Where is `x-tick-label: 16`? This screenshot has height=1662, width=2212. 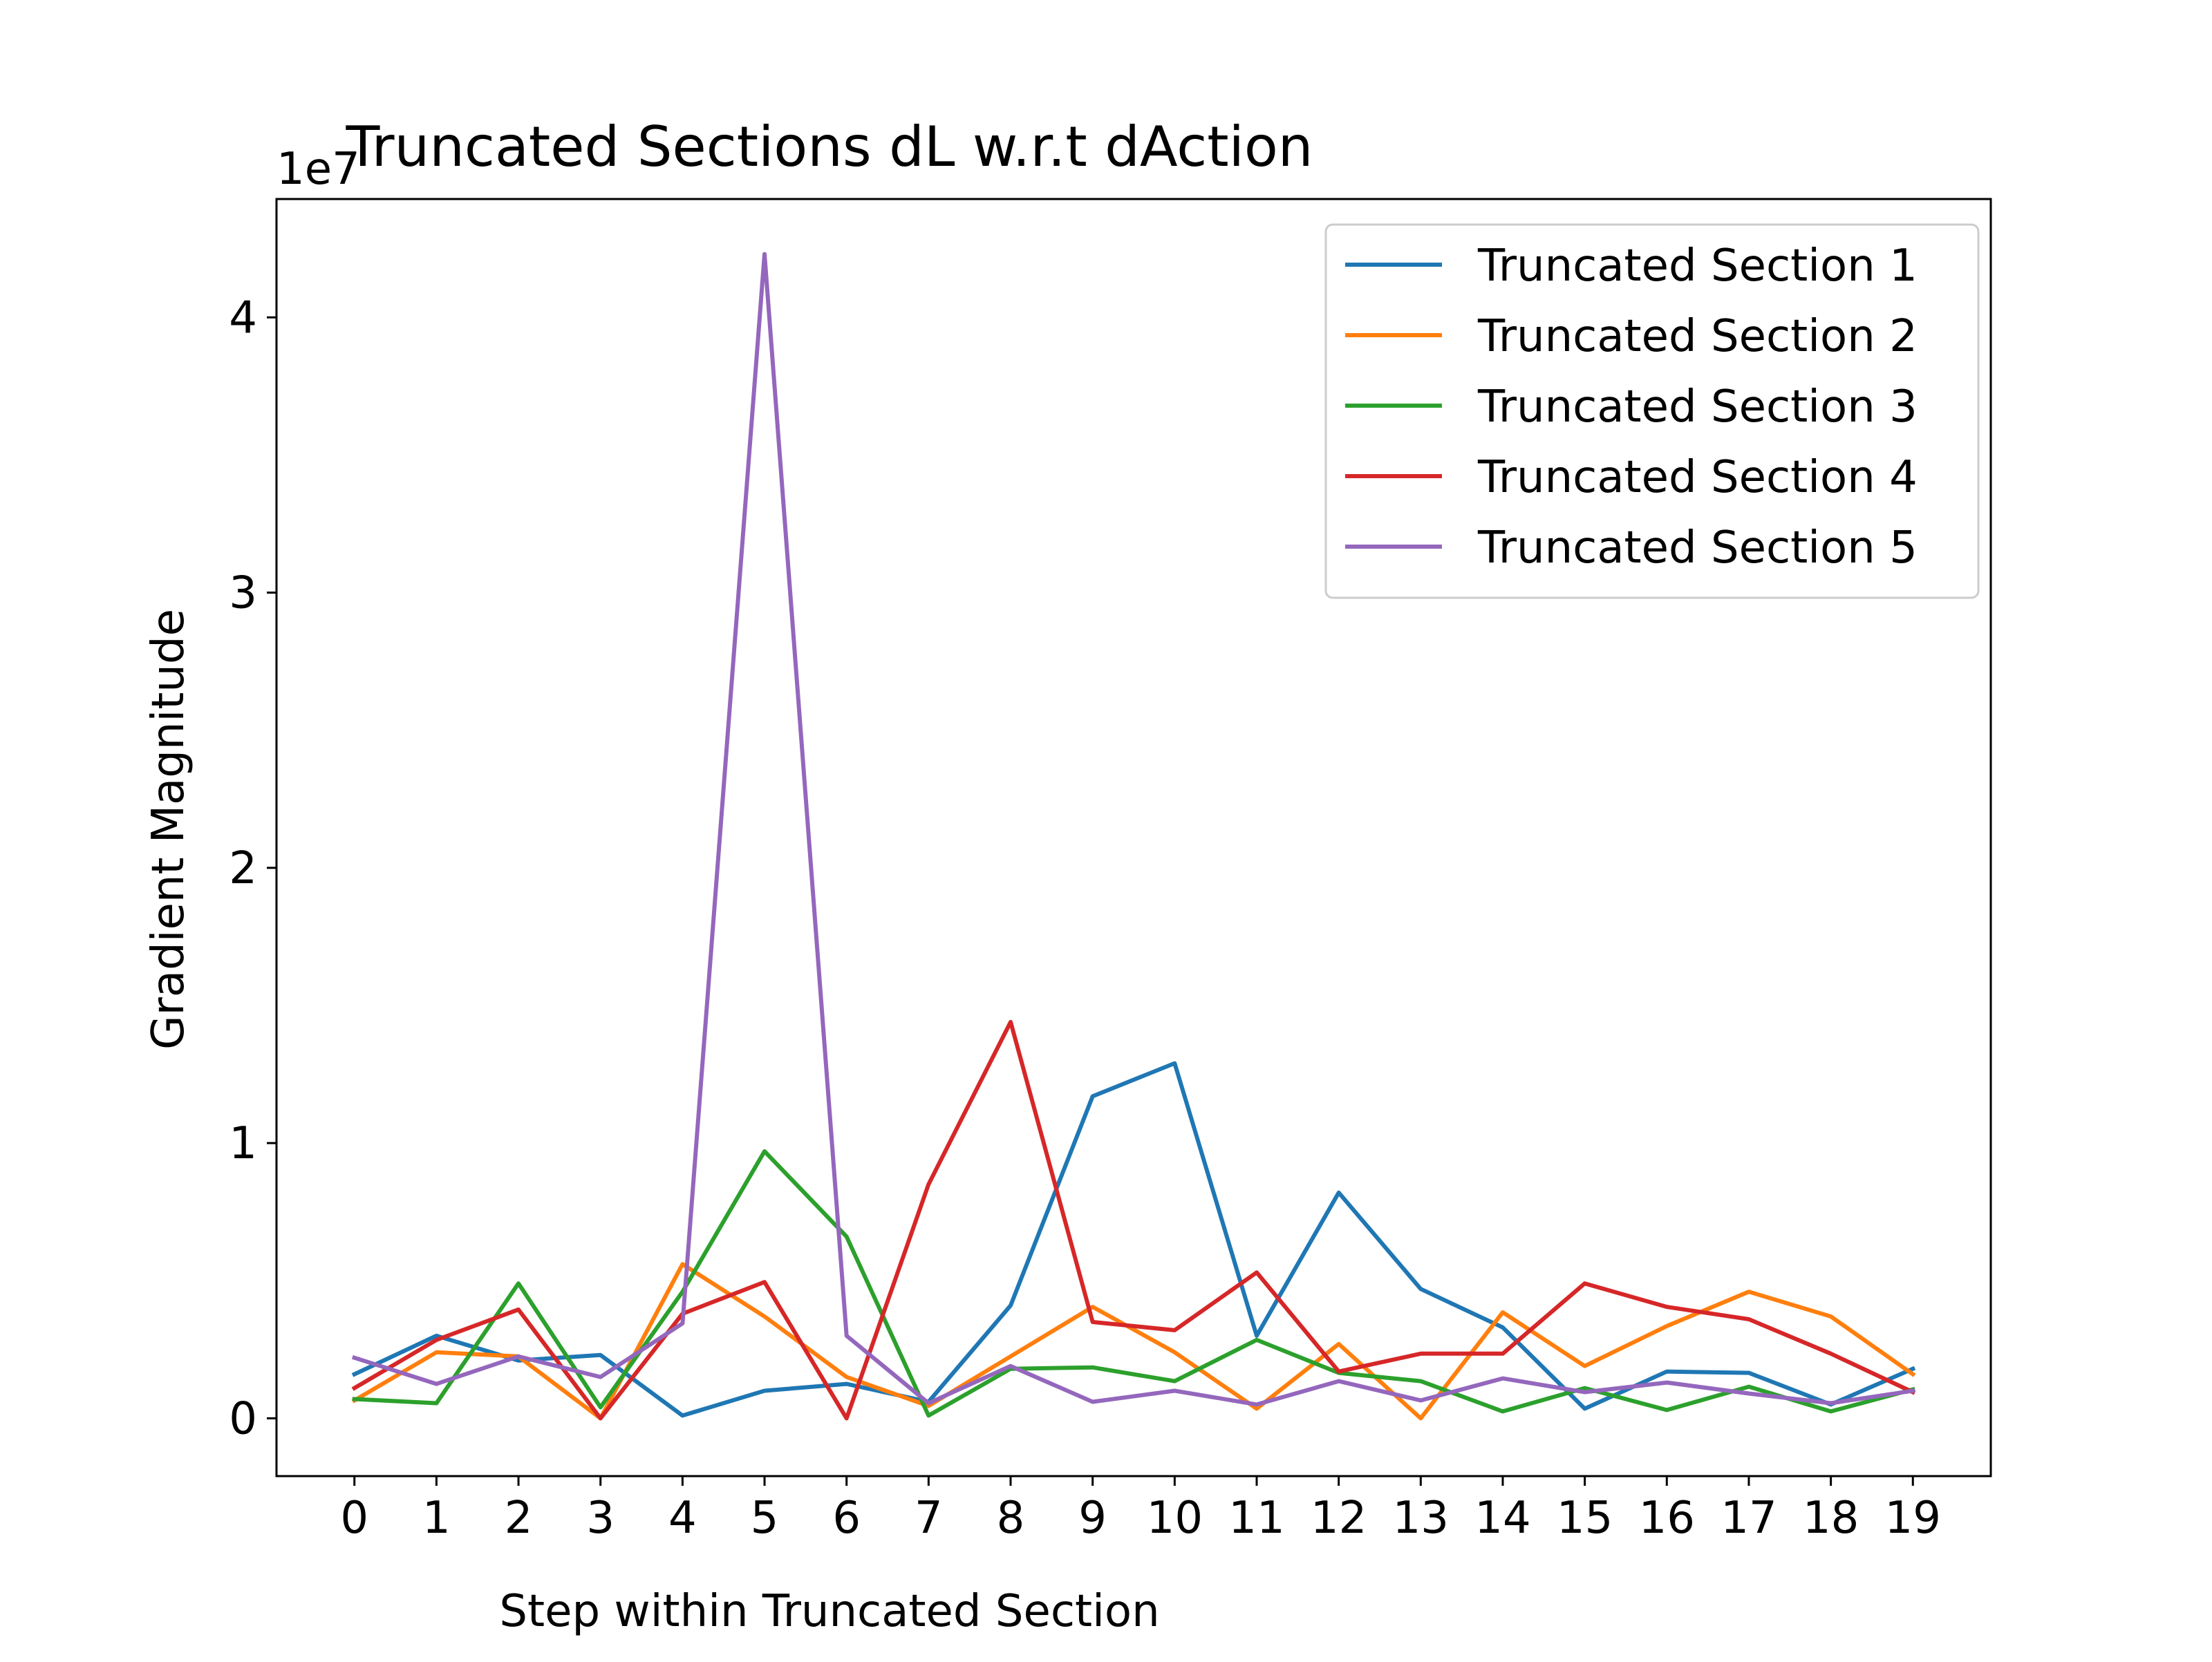 x-tick-label: 16 is located at coordinates (1667, 1518).